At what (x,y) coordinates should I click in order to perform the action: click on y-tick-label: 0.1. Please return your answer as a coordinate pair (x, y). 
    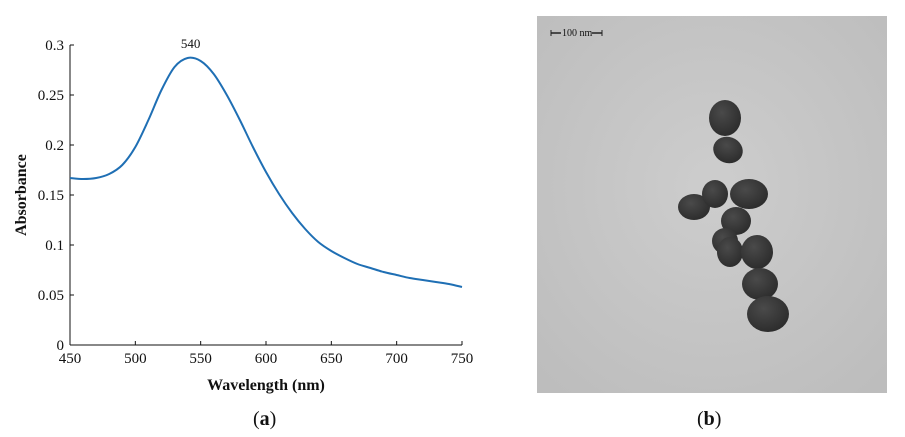
    Looking at the image, I should click on (54, 246).